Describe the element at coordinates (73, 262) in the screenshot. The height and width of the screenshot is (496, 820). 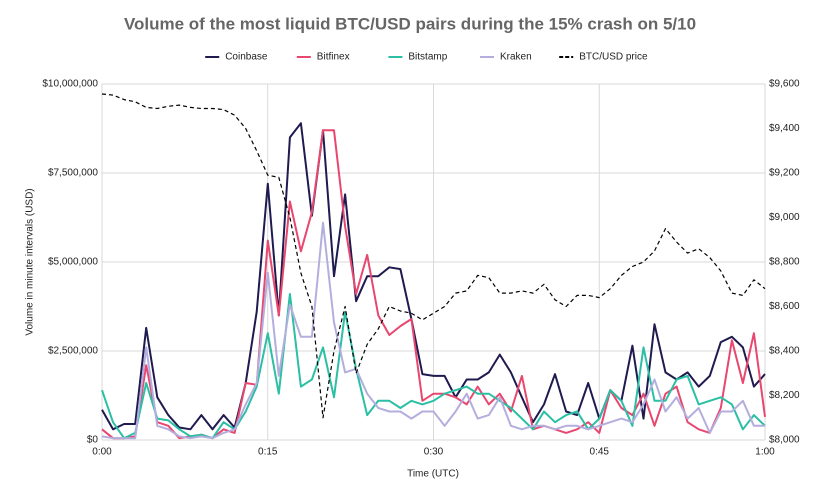
I see `y-tick-label: $5,000,000` at that location.